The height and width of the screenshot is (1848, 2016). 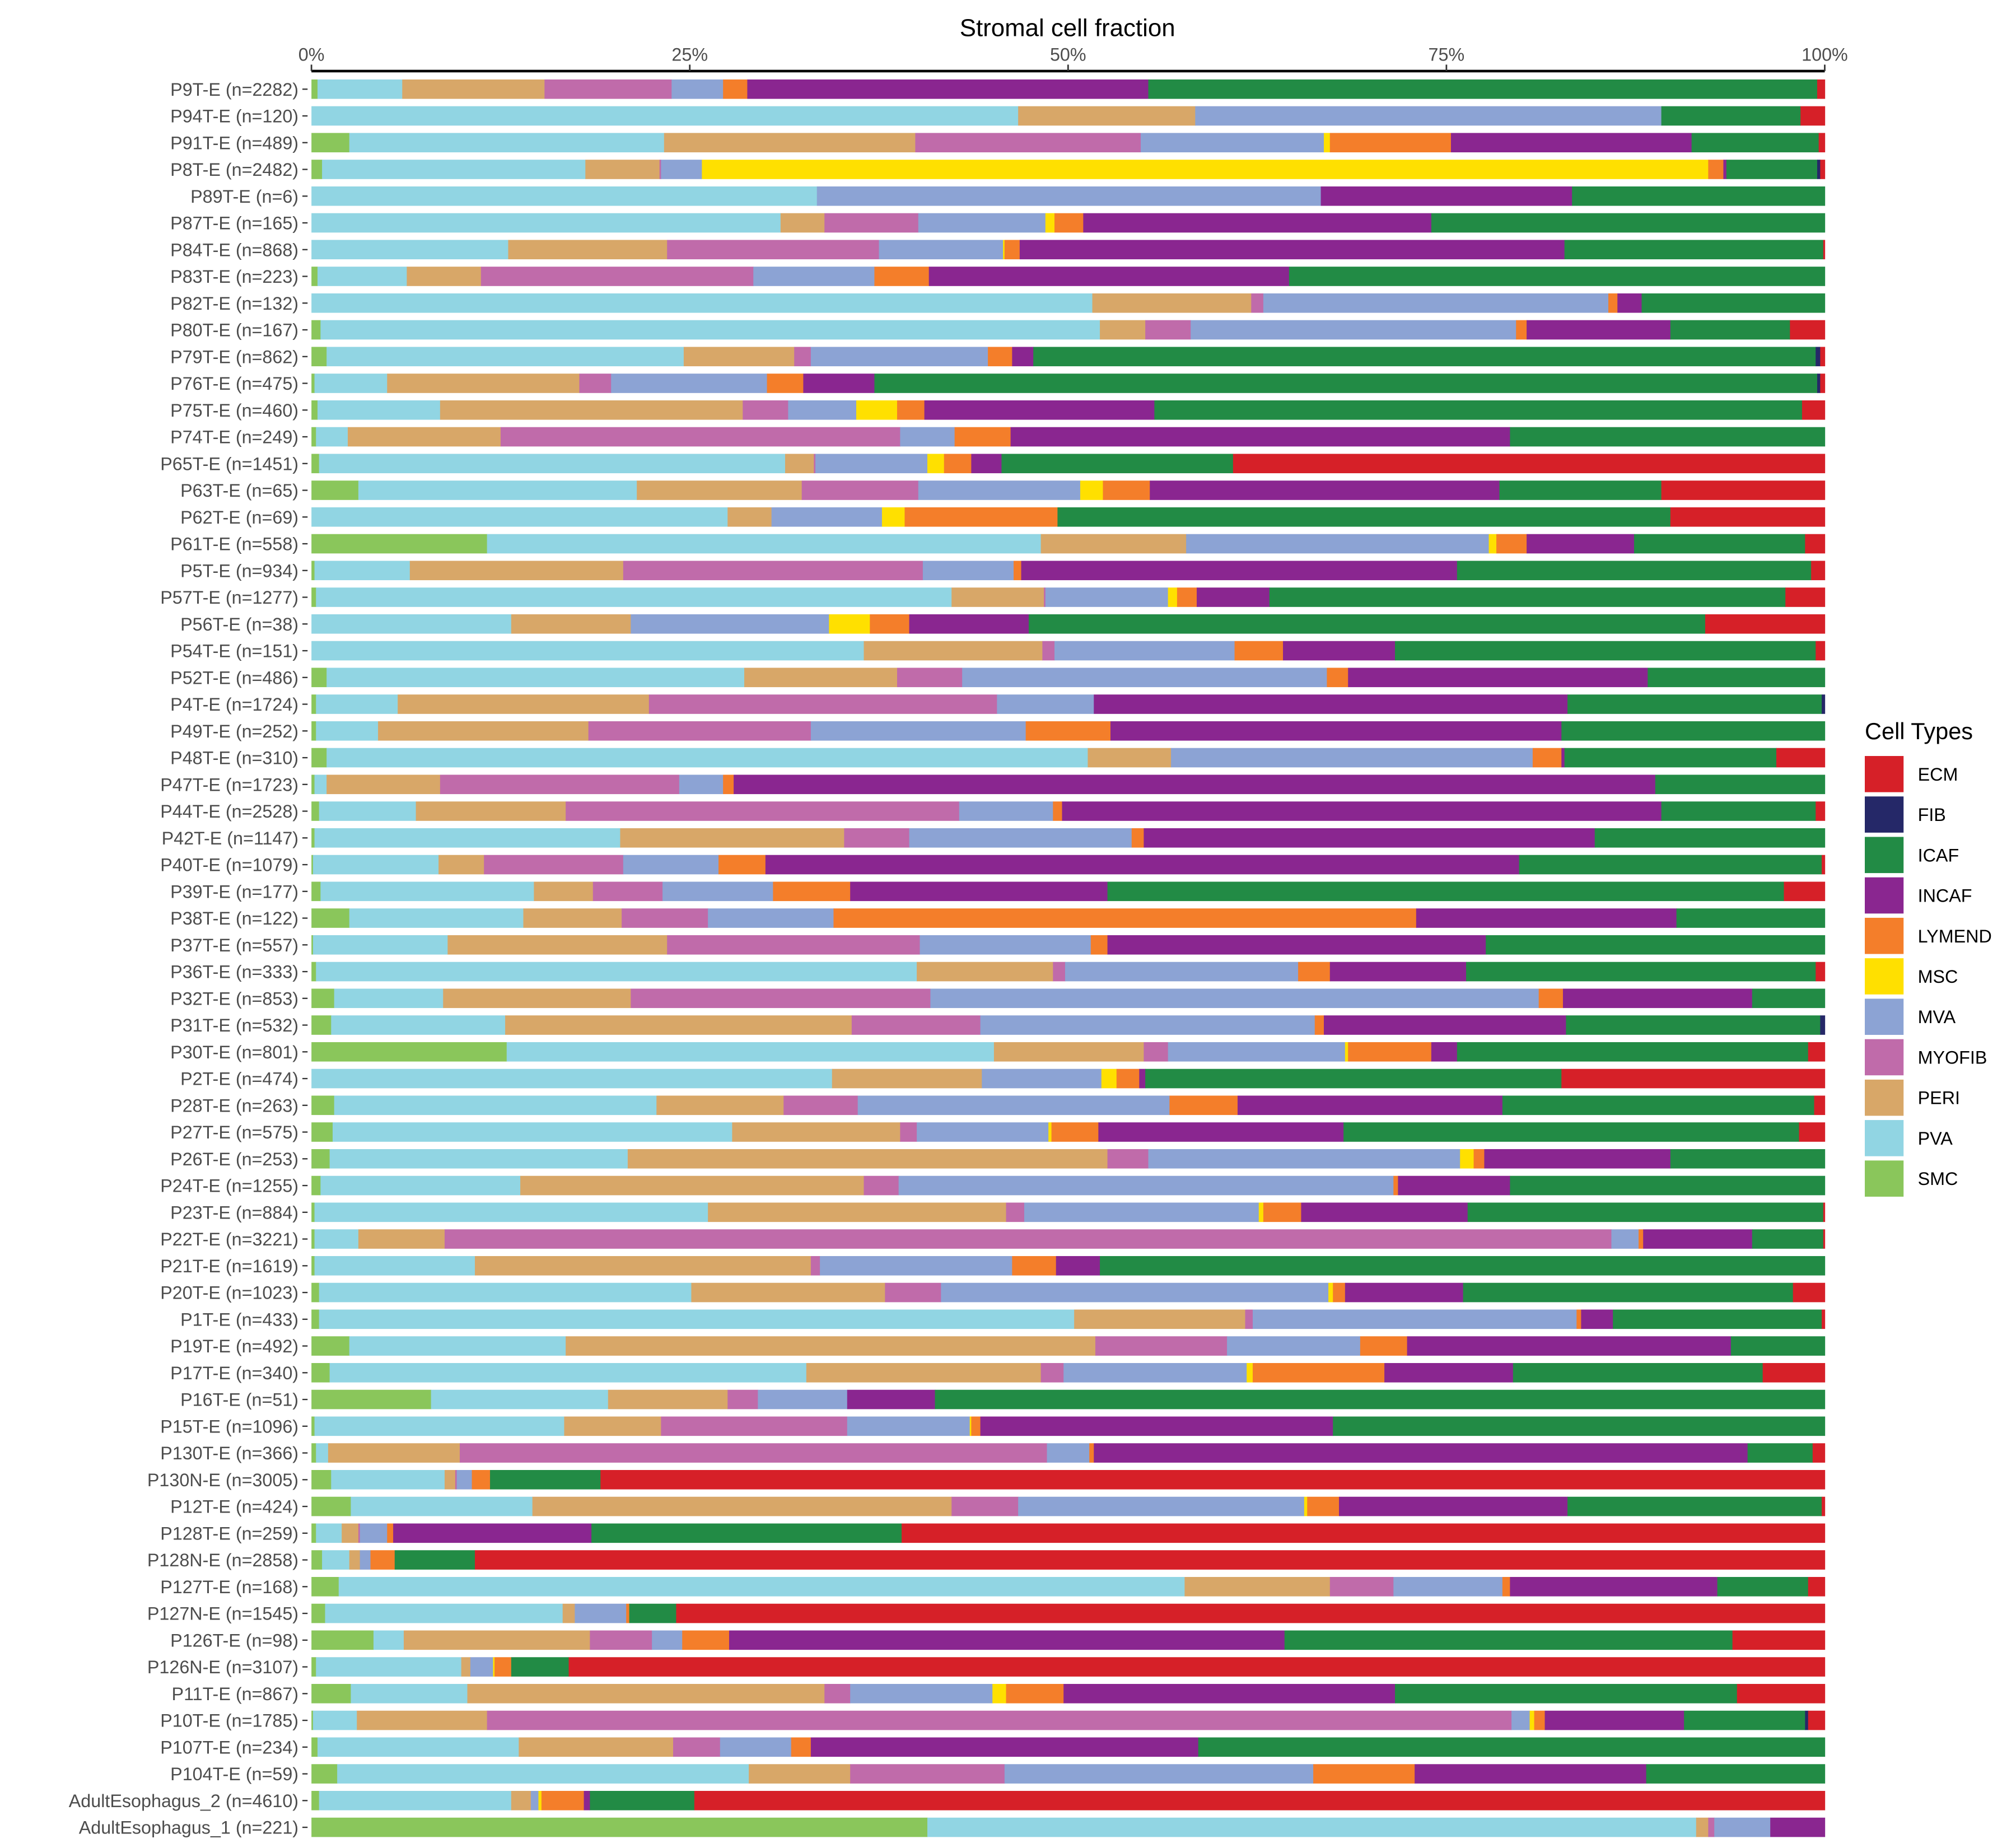 What do you see at coordinates (1937, 1017) in the screenshot?
I see `legend-label: MVA` at bounding box center [1937, 1017].